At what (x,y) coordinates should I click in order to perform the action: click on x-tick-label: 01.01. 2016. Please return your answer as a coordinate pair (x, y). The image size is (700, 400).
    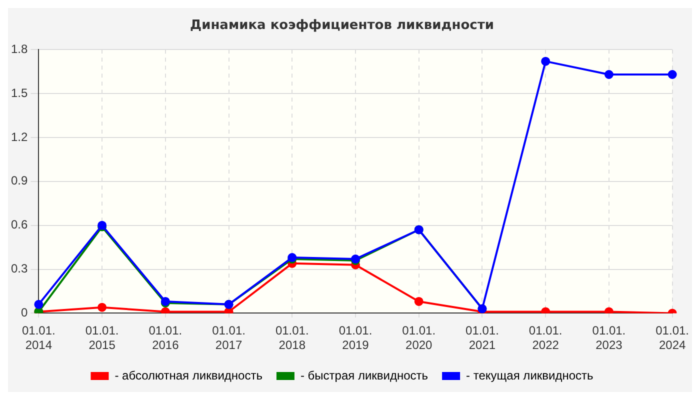
    Looking at the image, I should click on (165, 338).